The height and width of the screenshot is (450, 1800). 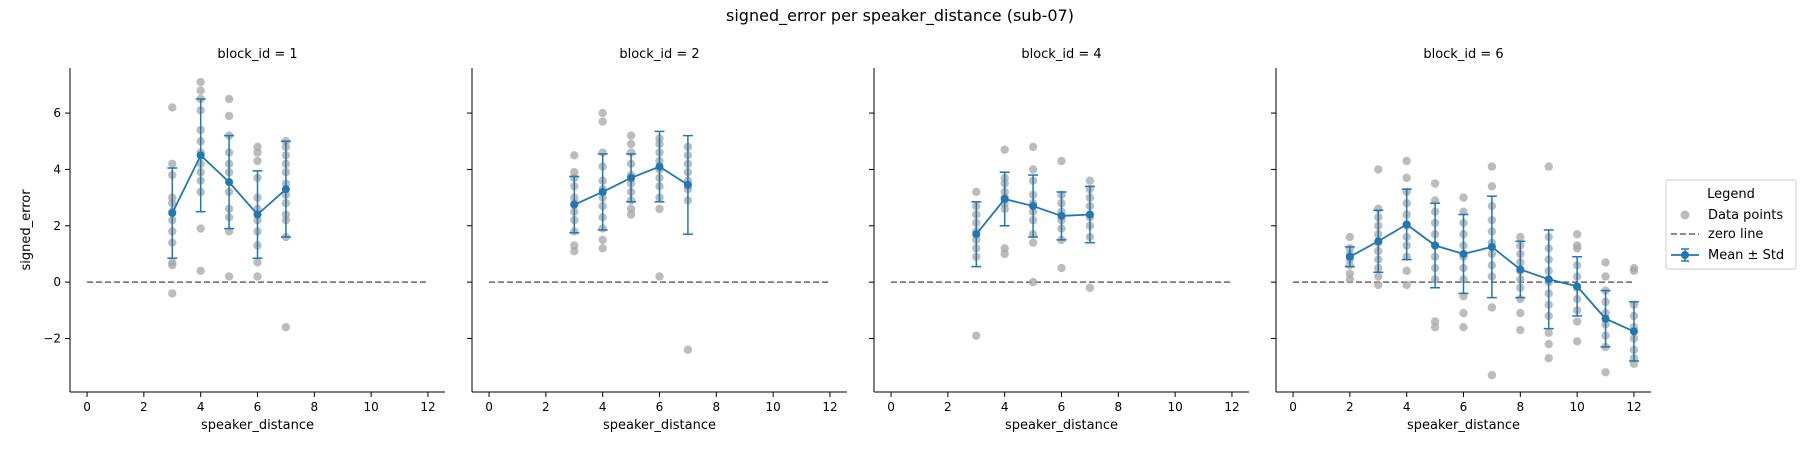 I want to click on x-tick-label: 4, so click(x=603, y=407).